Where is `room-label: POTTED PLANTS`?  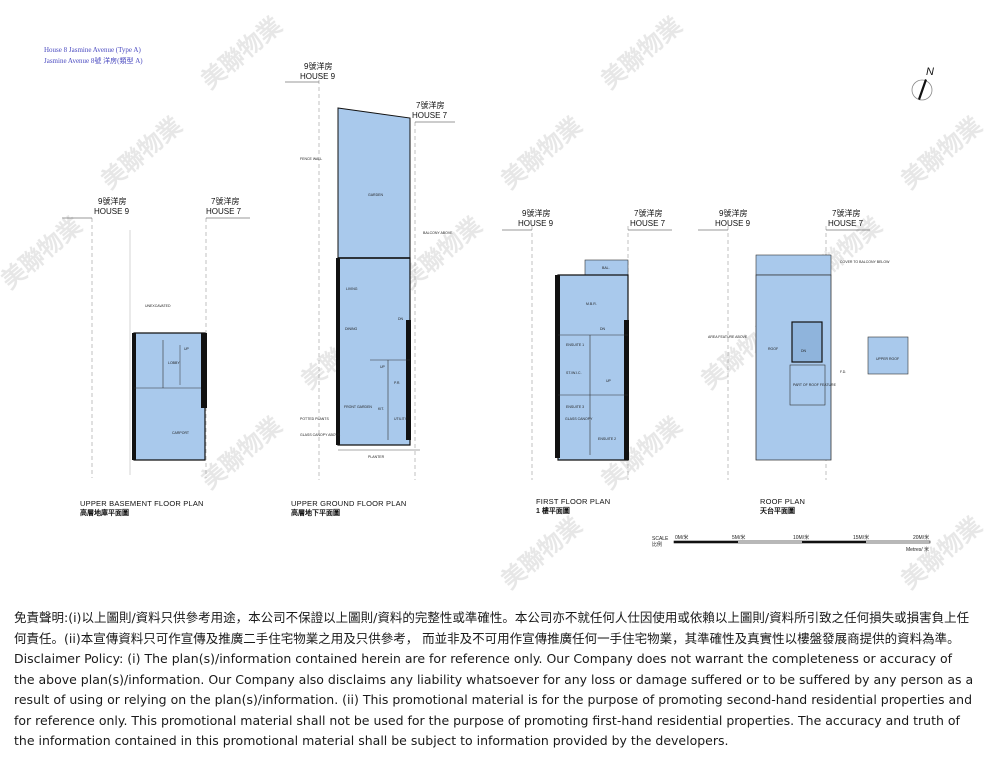
room-label: POTTED PLANTS is located at coordinates (314, 419).